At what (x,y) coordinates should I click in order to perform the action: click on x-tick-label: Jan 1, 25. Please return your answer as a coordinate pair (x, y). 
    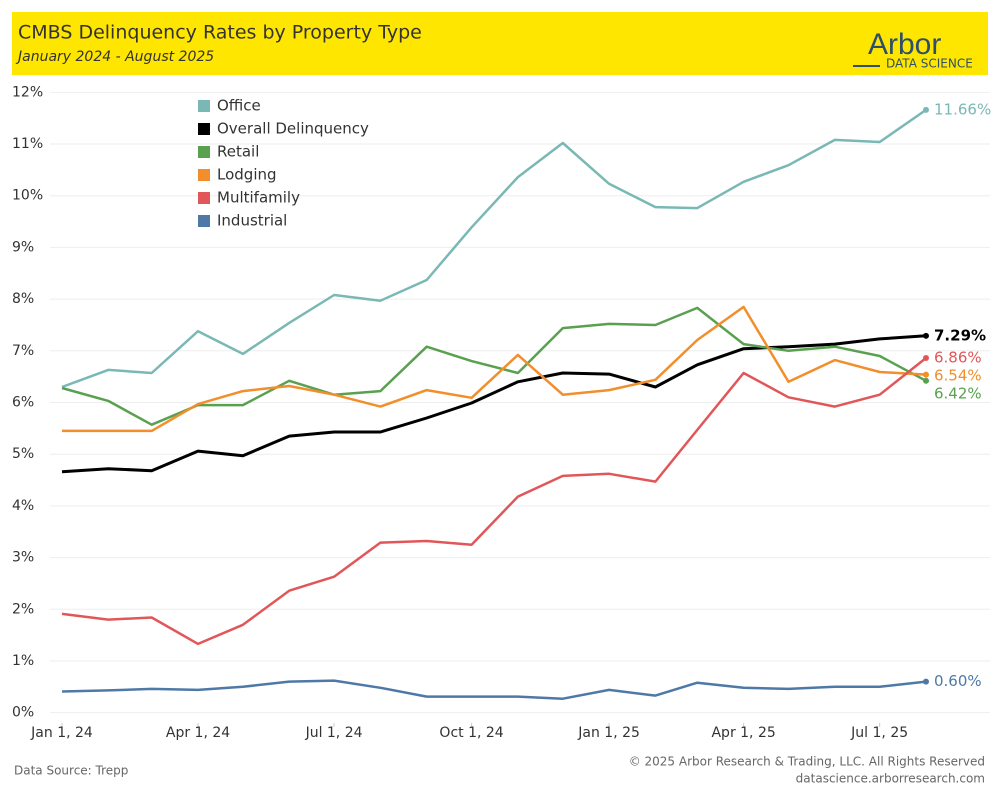
    Looking at the image, I should click on (608, 733).